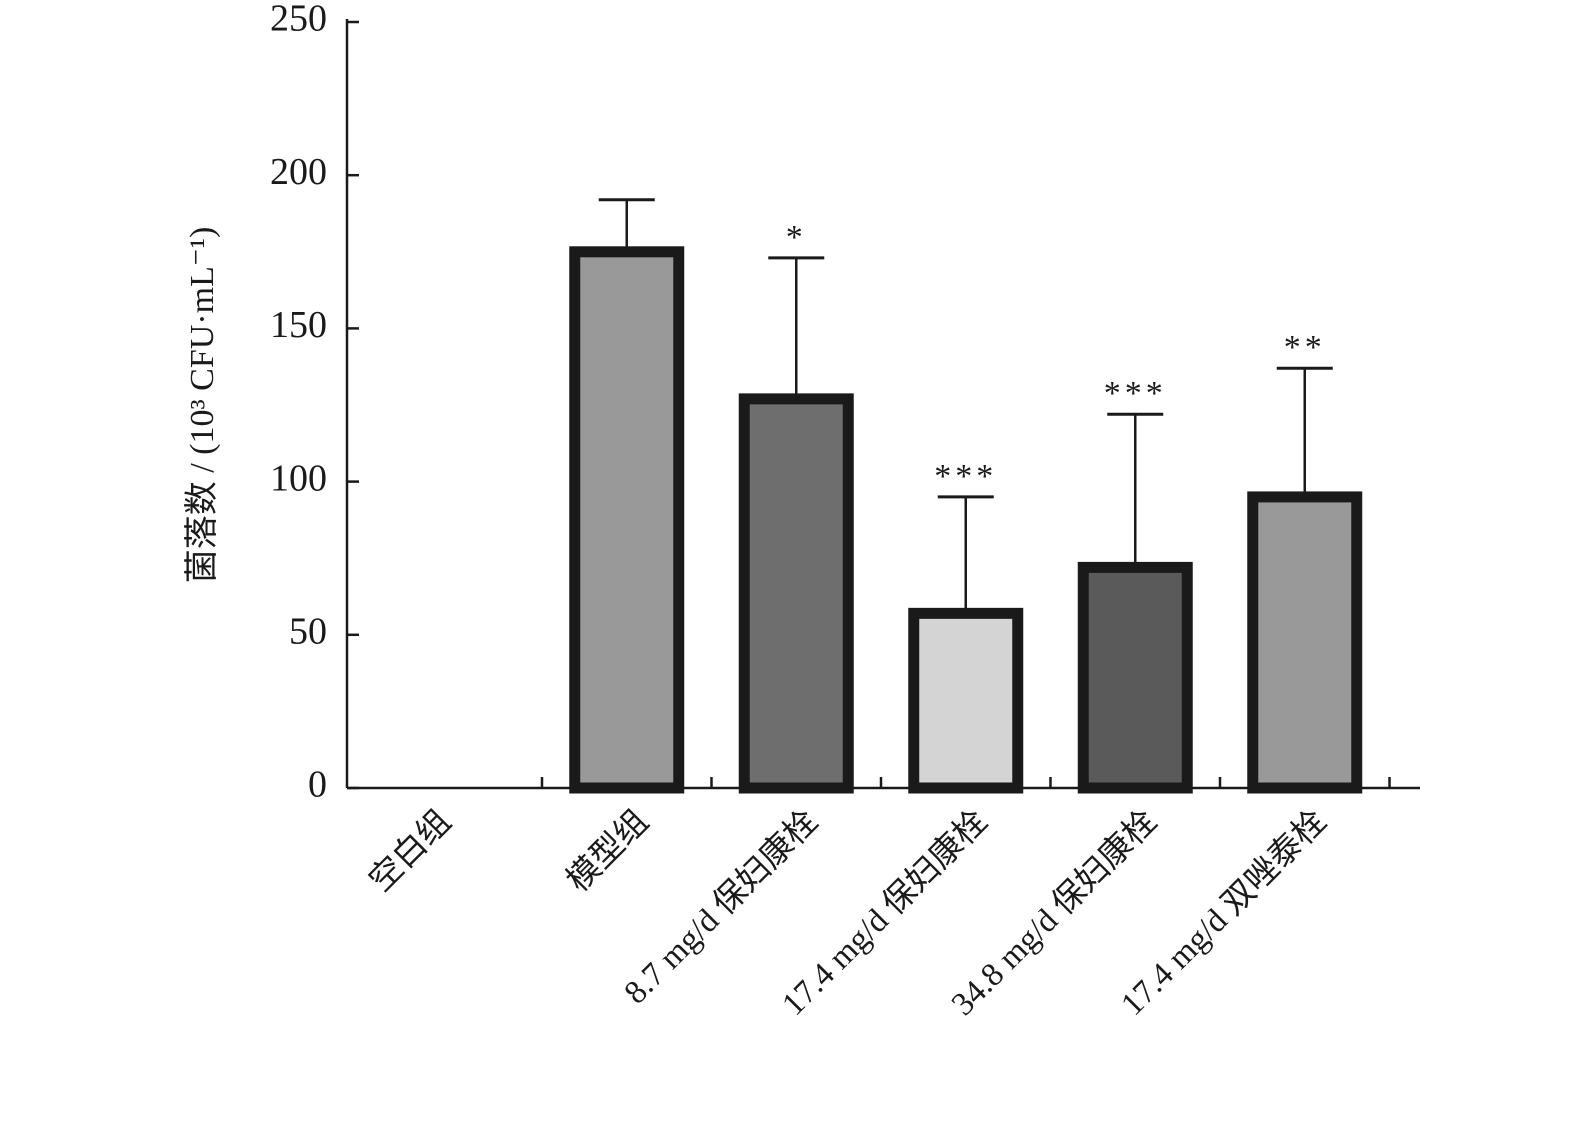 The height and width of the screenshot is (1126, 1575). Describe the element at coordinates (298, 20) in the screenshot. I see `y-tick-label: 250` at that location.